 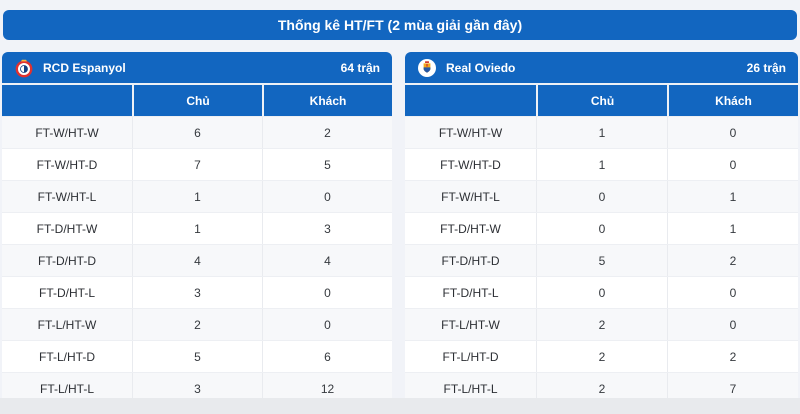 I want to click on table-row: FT-W/HT-D 7 5, so click(x=197, y=164).